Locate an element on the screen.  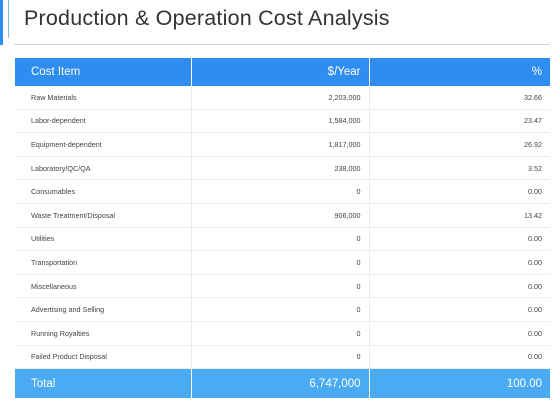
table-row: Consumables 0 0.00 is located at coordinates (282, 191).